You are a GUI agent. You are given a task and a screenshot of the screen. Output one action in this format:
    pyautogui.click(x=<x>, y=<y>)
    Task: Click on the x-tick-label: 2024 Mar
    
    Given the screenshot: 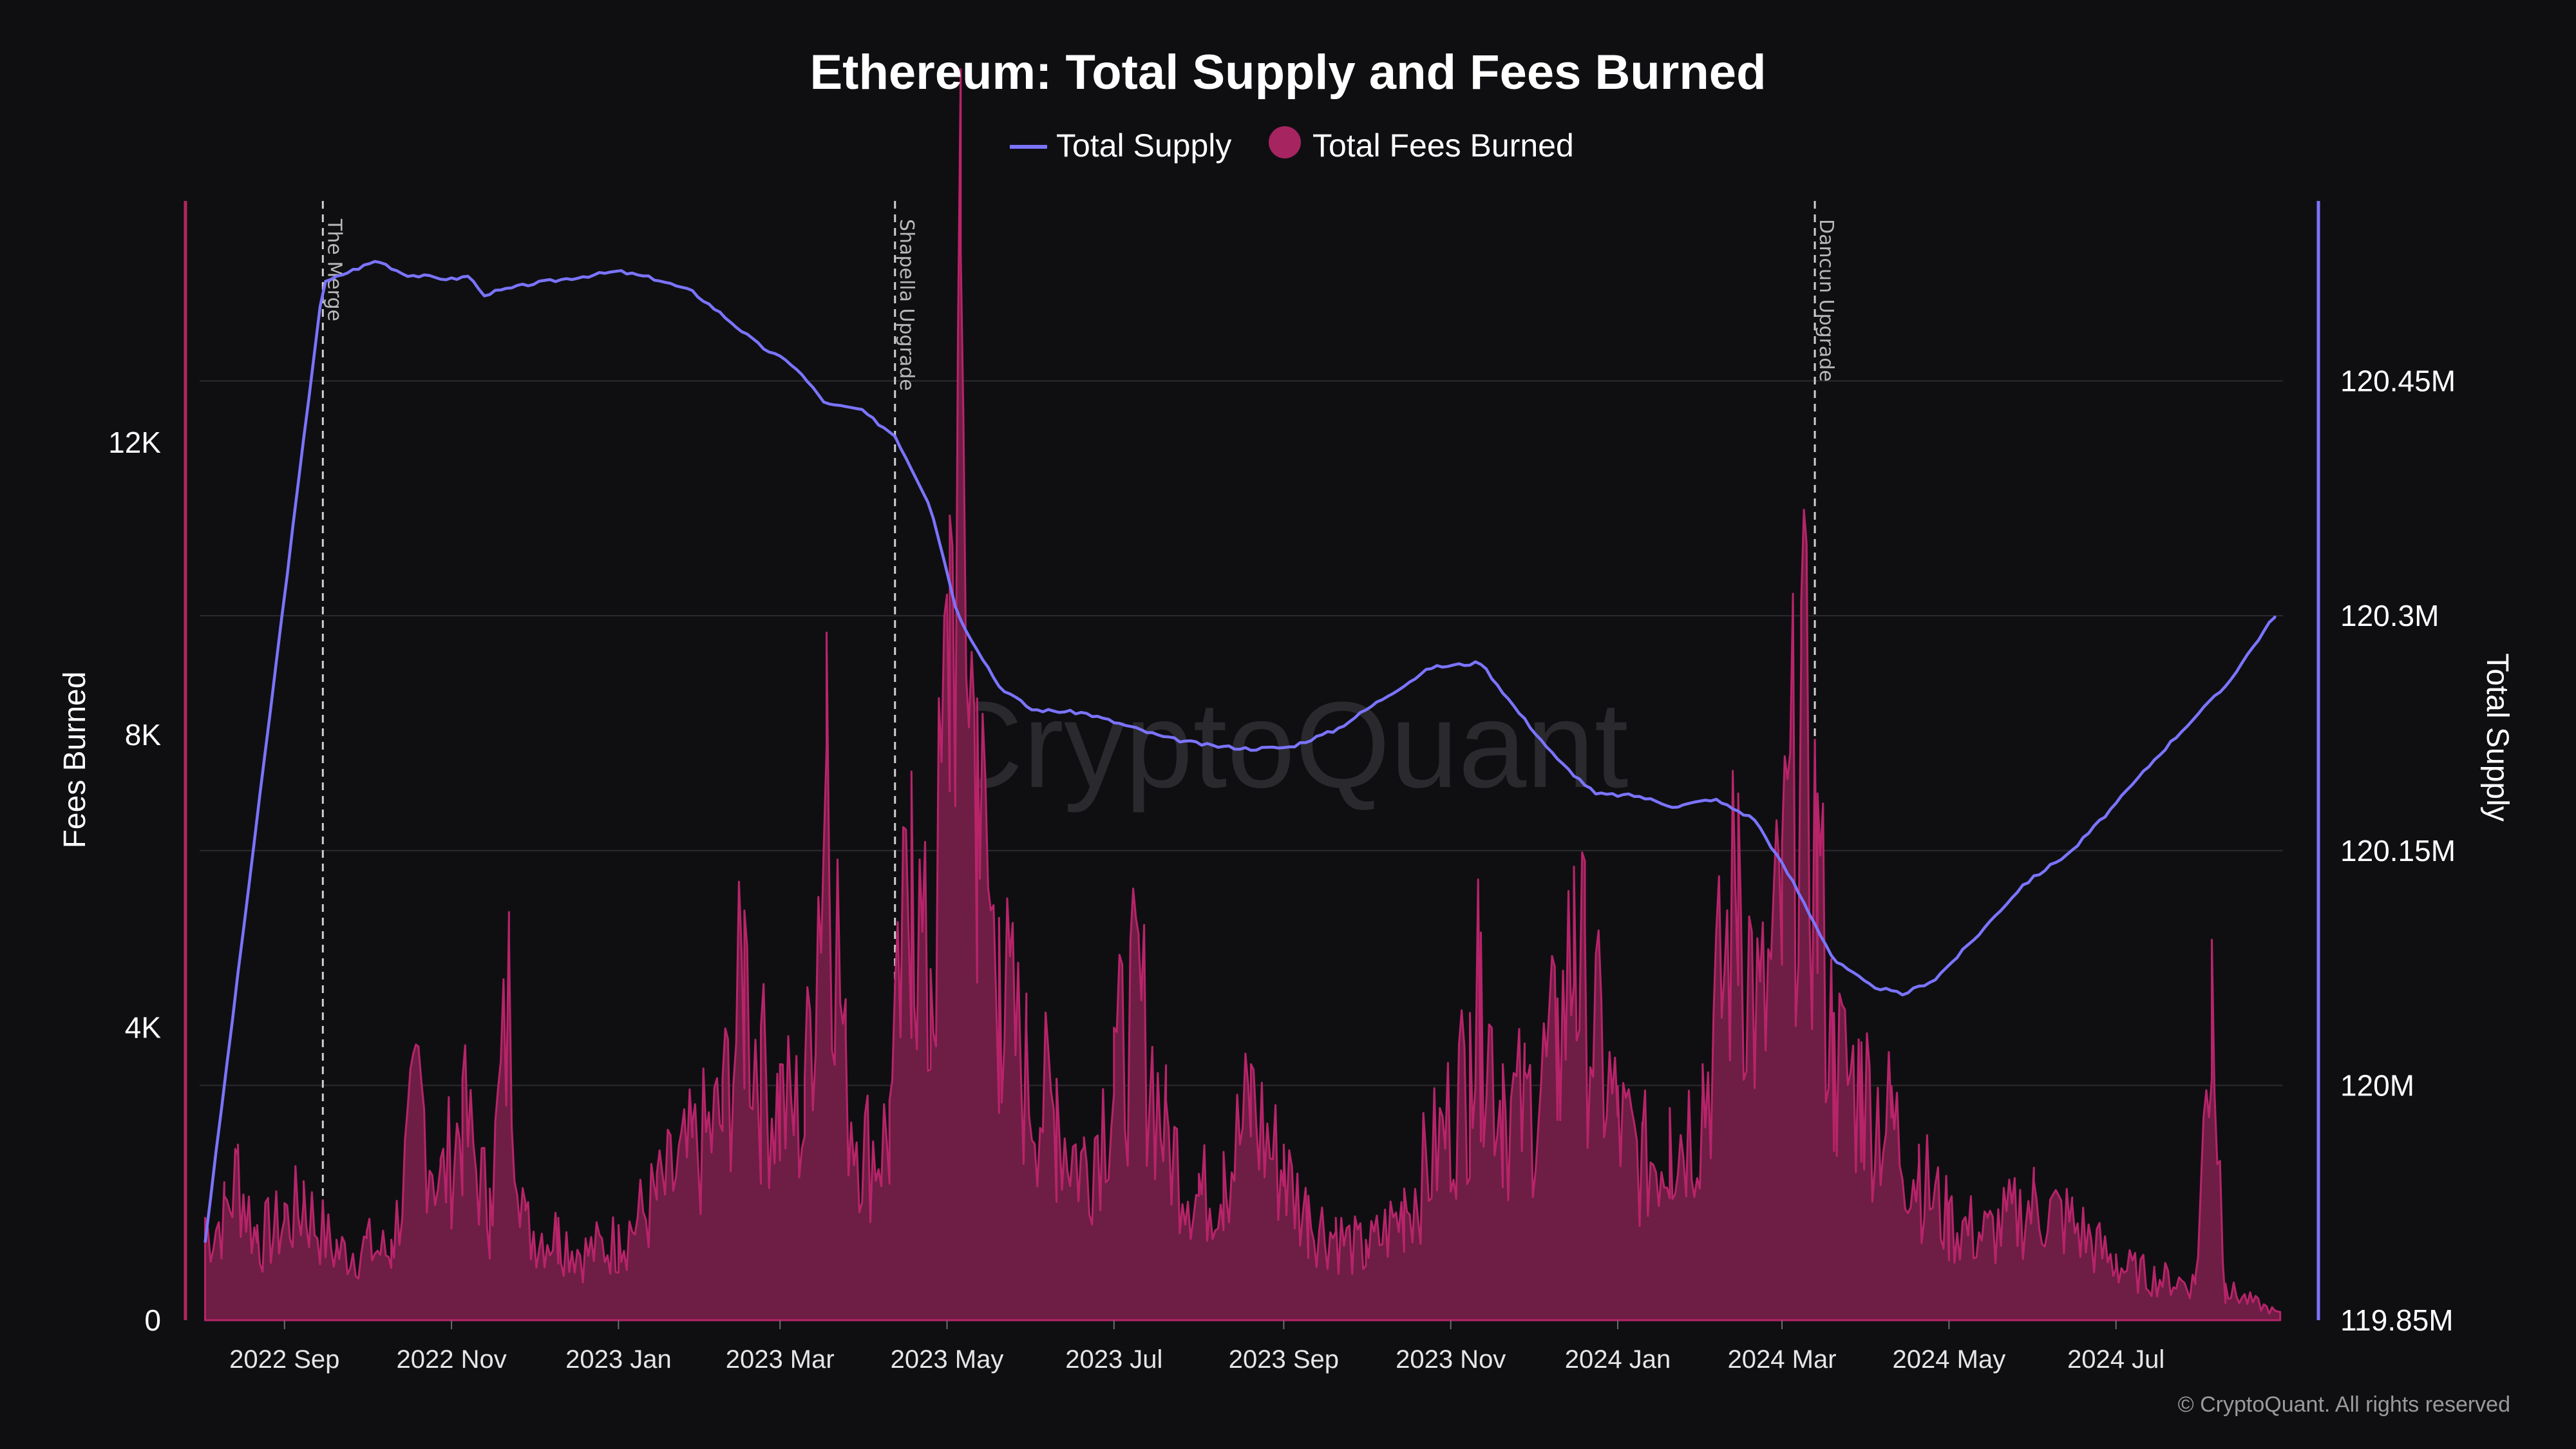 What is the action you would take?
    pyautogui.click(x=1783, y=1359)
    